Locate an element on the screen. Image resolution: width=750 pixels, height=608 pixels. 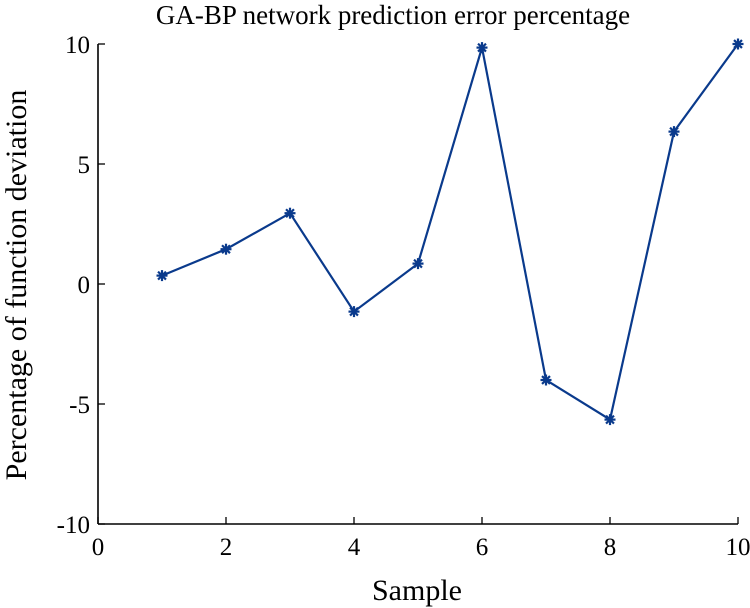
x-tick-label: 8 is located at coordinates (610, 547).